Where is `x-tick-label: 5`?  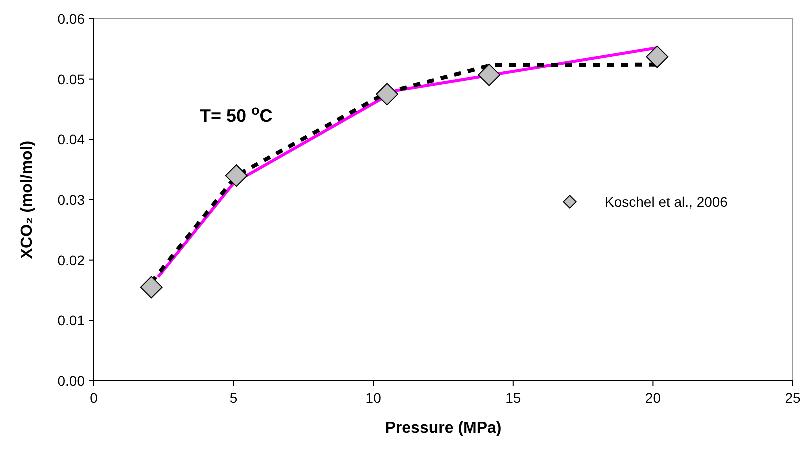
x-tick-label: 5 is located at coordinates (234, 398).